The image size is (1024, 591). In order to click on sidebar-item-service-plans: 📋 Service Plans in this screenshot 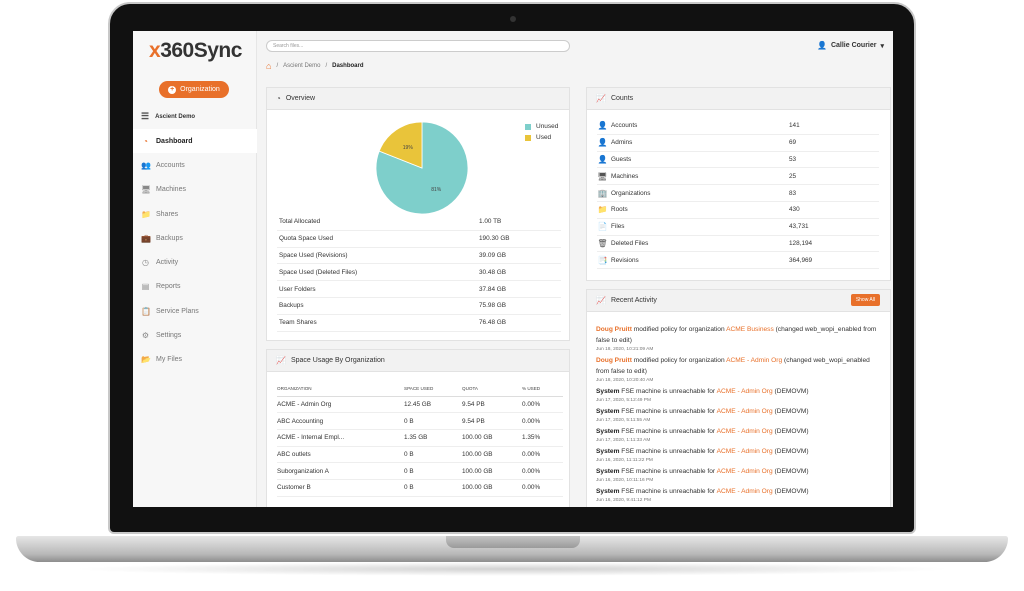, I will do `click(195, 311)`.